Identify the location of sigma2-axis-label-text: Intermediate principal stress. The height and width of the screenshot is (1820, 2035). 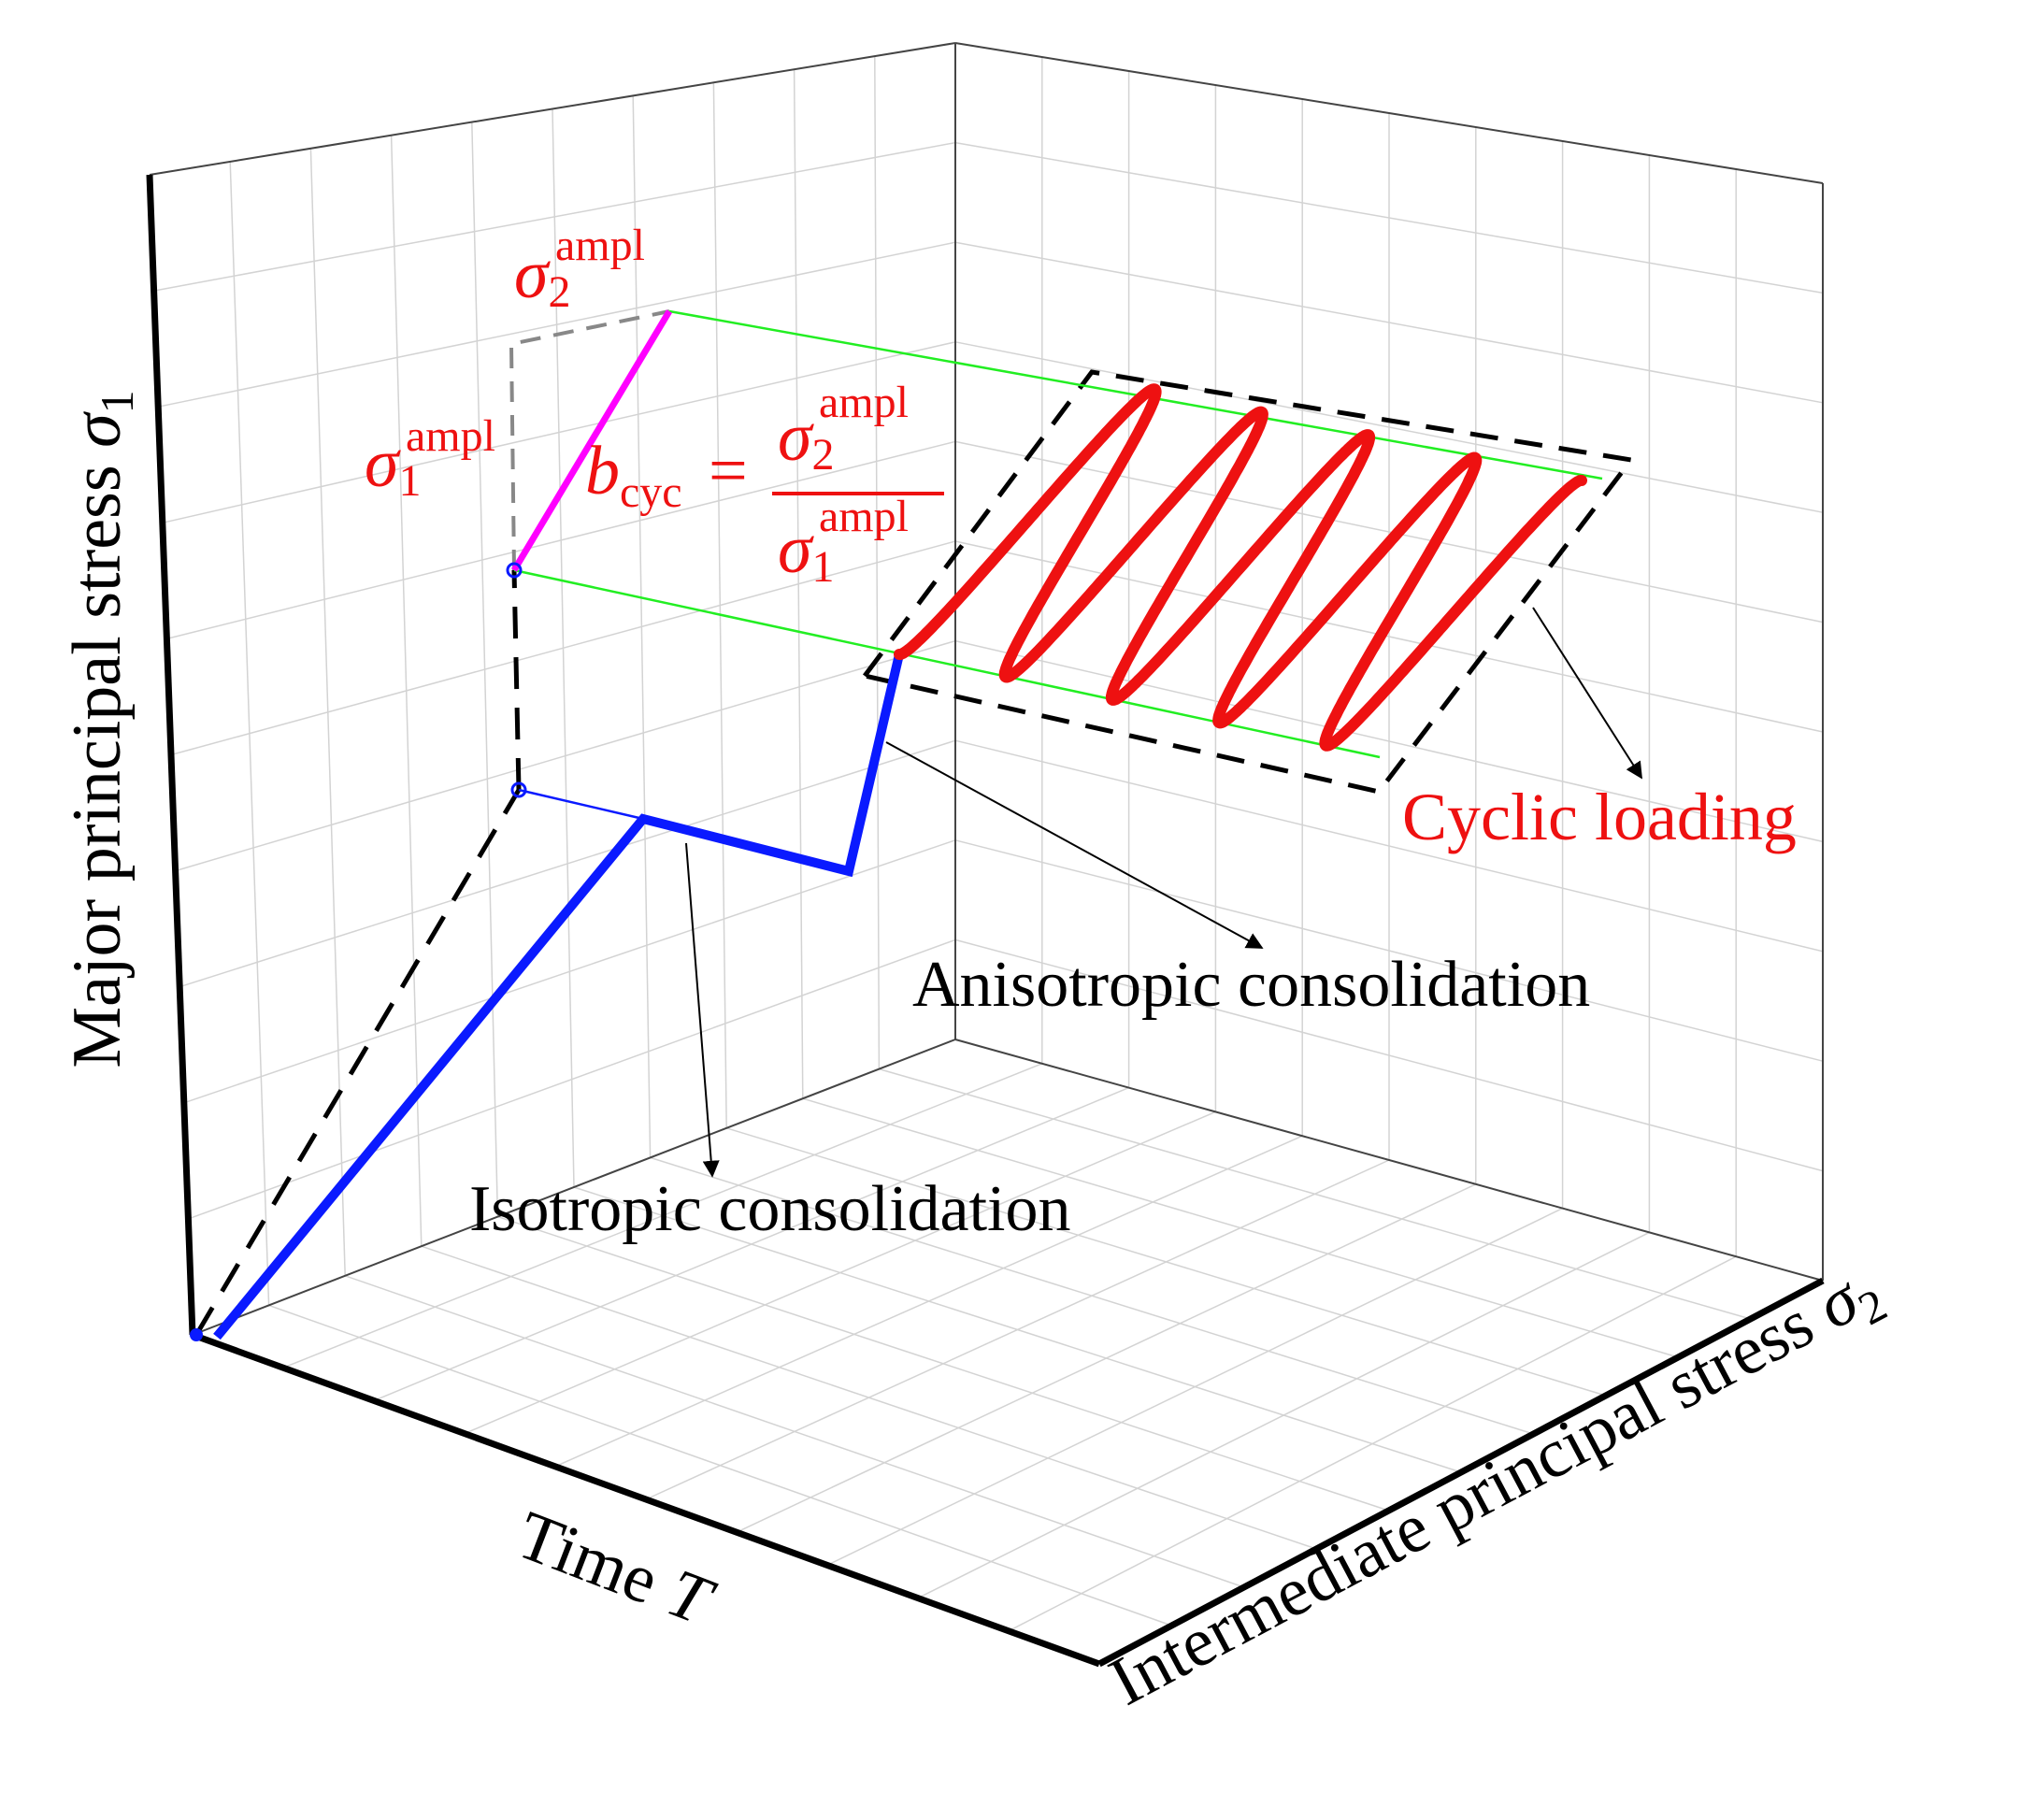
(1469, 1499).